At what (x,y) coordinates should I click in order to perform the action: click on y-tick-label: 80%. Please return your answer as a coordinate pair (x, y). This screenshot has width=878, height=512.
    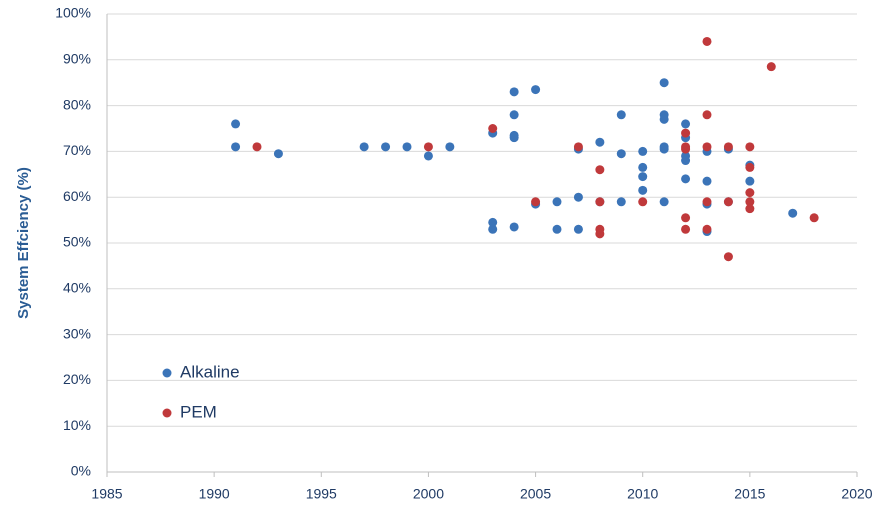
    Looking at the image, I should click on (77, 104).